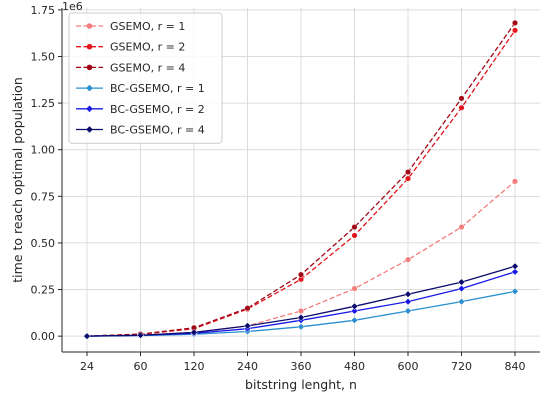 This screenshot has height=396, width=546. I want to click on x-ticks: 24 60 120 240 360 480 600 720 840, so click(303, 362).